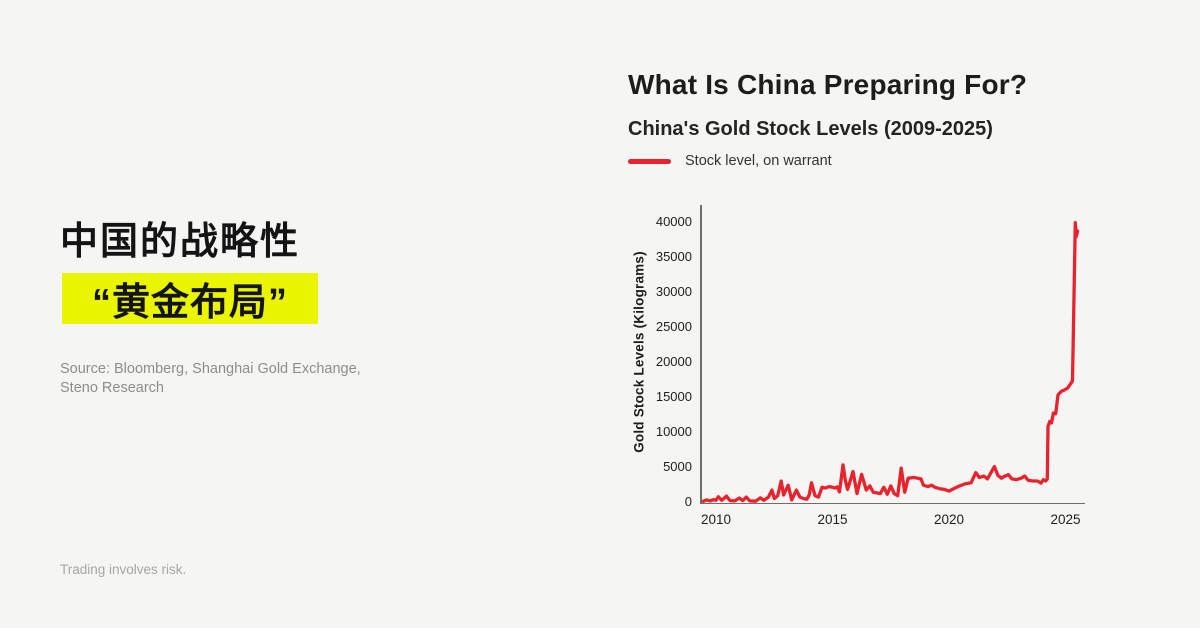 The height and width of the screenshot is (628, 1200). What do you see at coordinates (180, 242) in the screenshot?
I see `headline-line1: 中国的战略性` at bounding box center [180, 242].